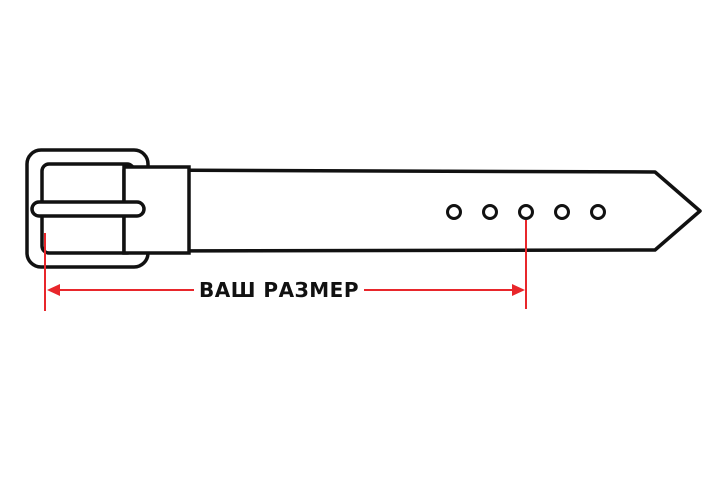 The height and width of the screenshot is (480, 720). Describe the element at coordinates (518, 290) in the screenshot. I see `measure-arrow-right-head` at that location.